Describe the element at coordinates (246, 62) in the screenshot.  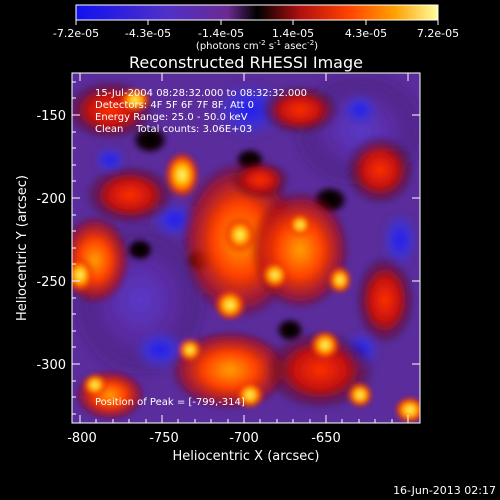
I see `plot-title: Reconstructed RHESSI Image` at that location.